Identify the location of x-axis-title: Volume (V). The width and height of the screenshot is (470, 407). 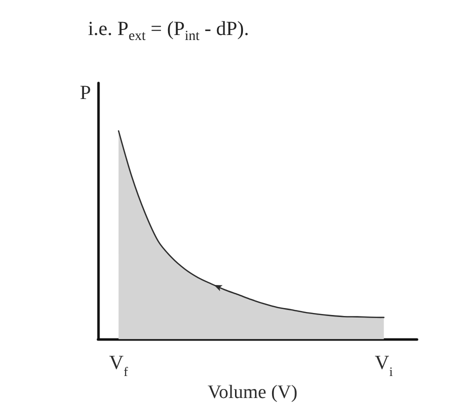
(253, 392).